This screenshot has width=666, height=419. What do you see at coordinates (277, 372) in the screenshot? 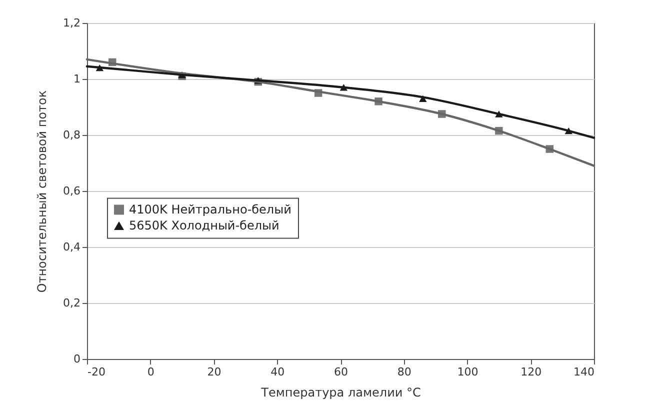
I see `x-tick-label: 40` at bounding box center [277, 372].